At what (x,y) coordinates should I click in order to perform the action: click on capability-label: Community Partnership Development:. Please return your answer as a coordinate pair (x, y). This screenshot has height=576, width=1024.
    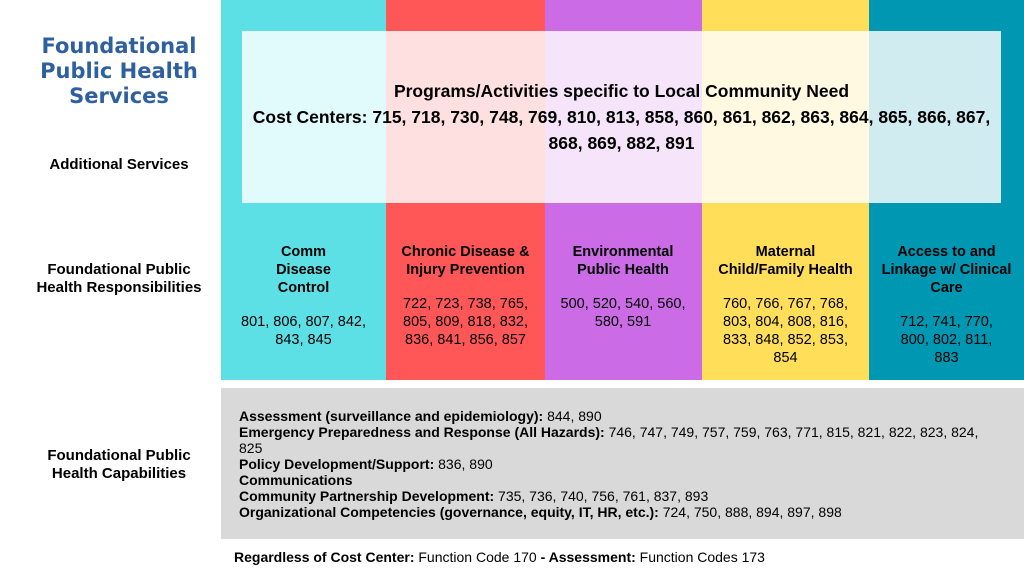
    Looking at the image, I should click on (367, 496).